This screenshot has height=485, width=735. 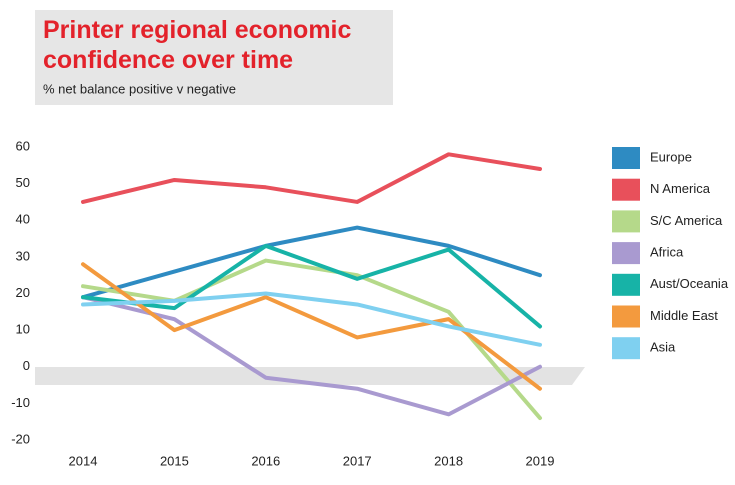 What do you see at coordinates (139, 88) in the screenshot?
I see `chart-subtitle: % net balance positive v negative` at bounding box center [139, 88].